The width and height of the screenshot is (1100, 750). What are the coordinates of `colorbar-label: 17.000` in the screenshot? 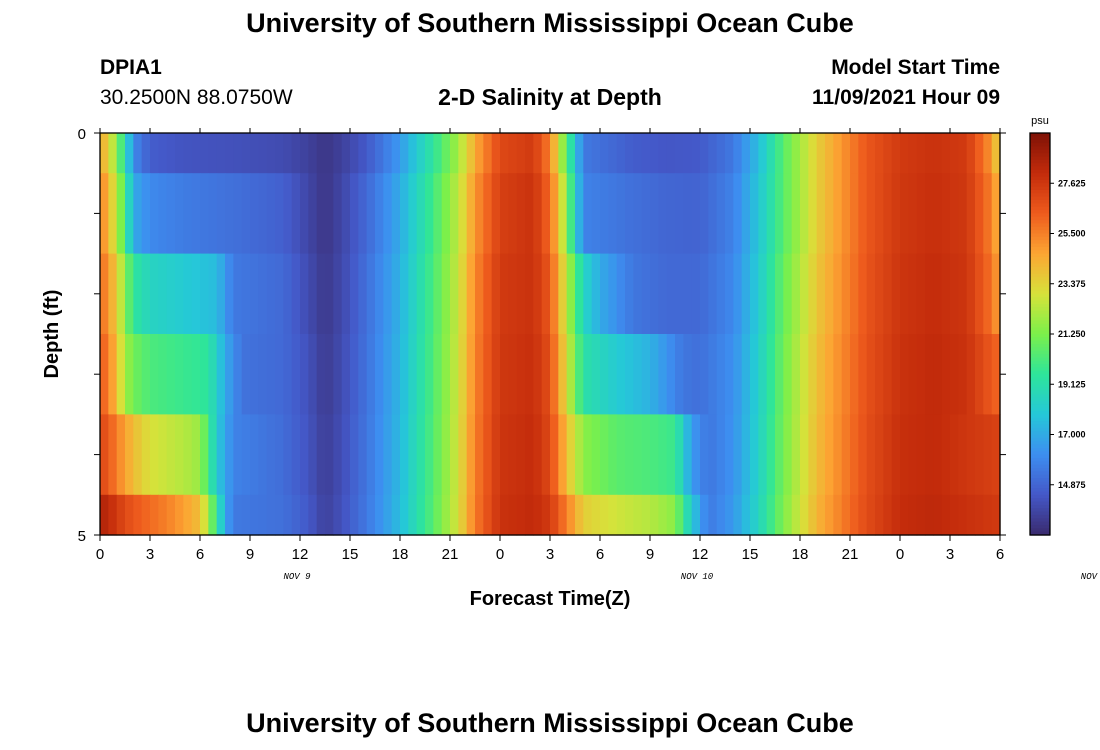 It's located at (1072, 435).